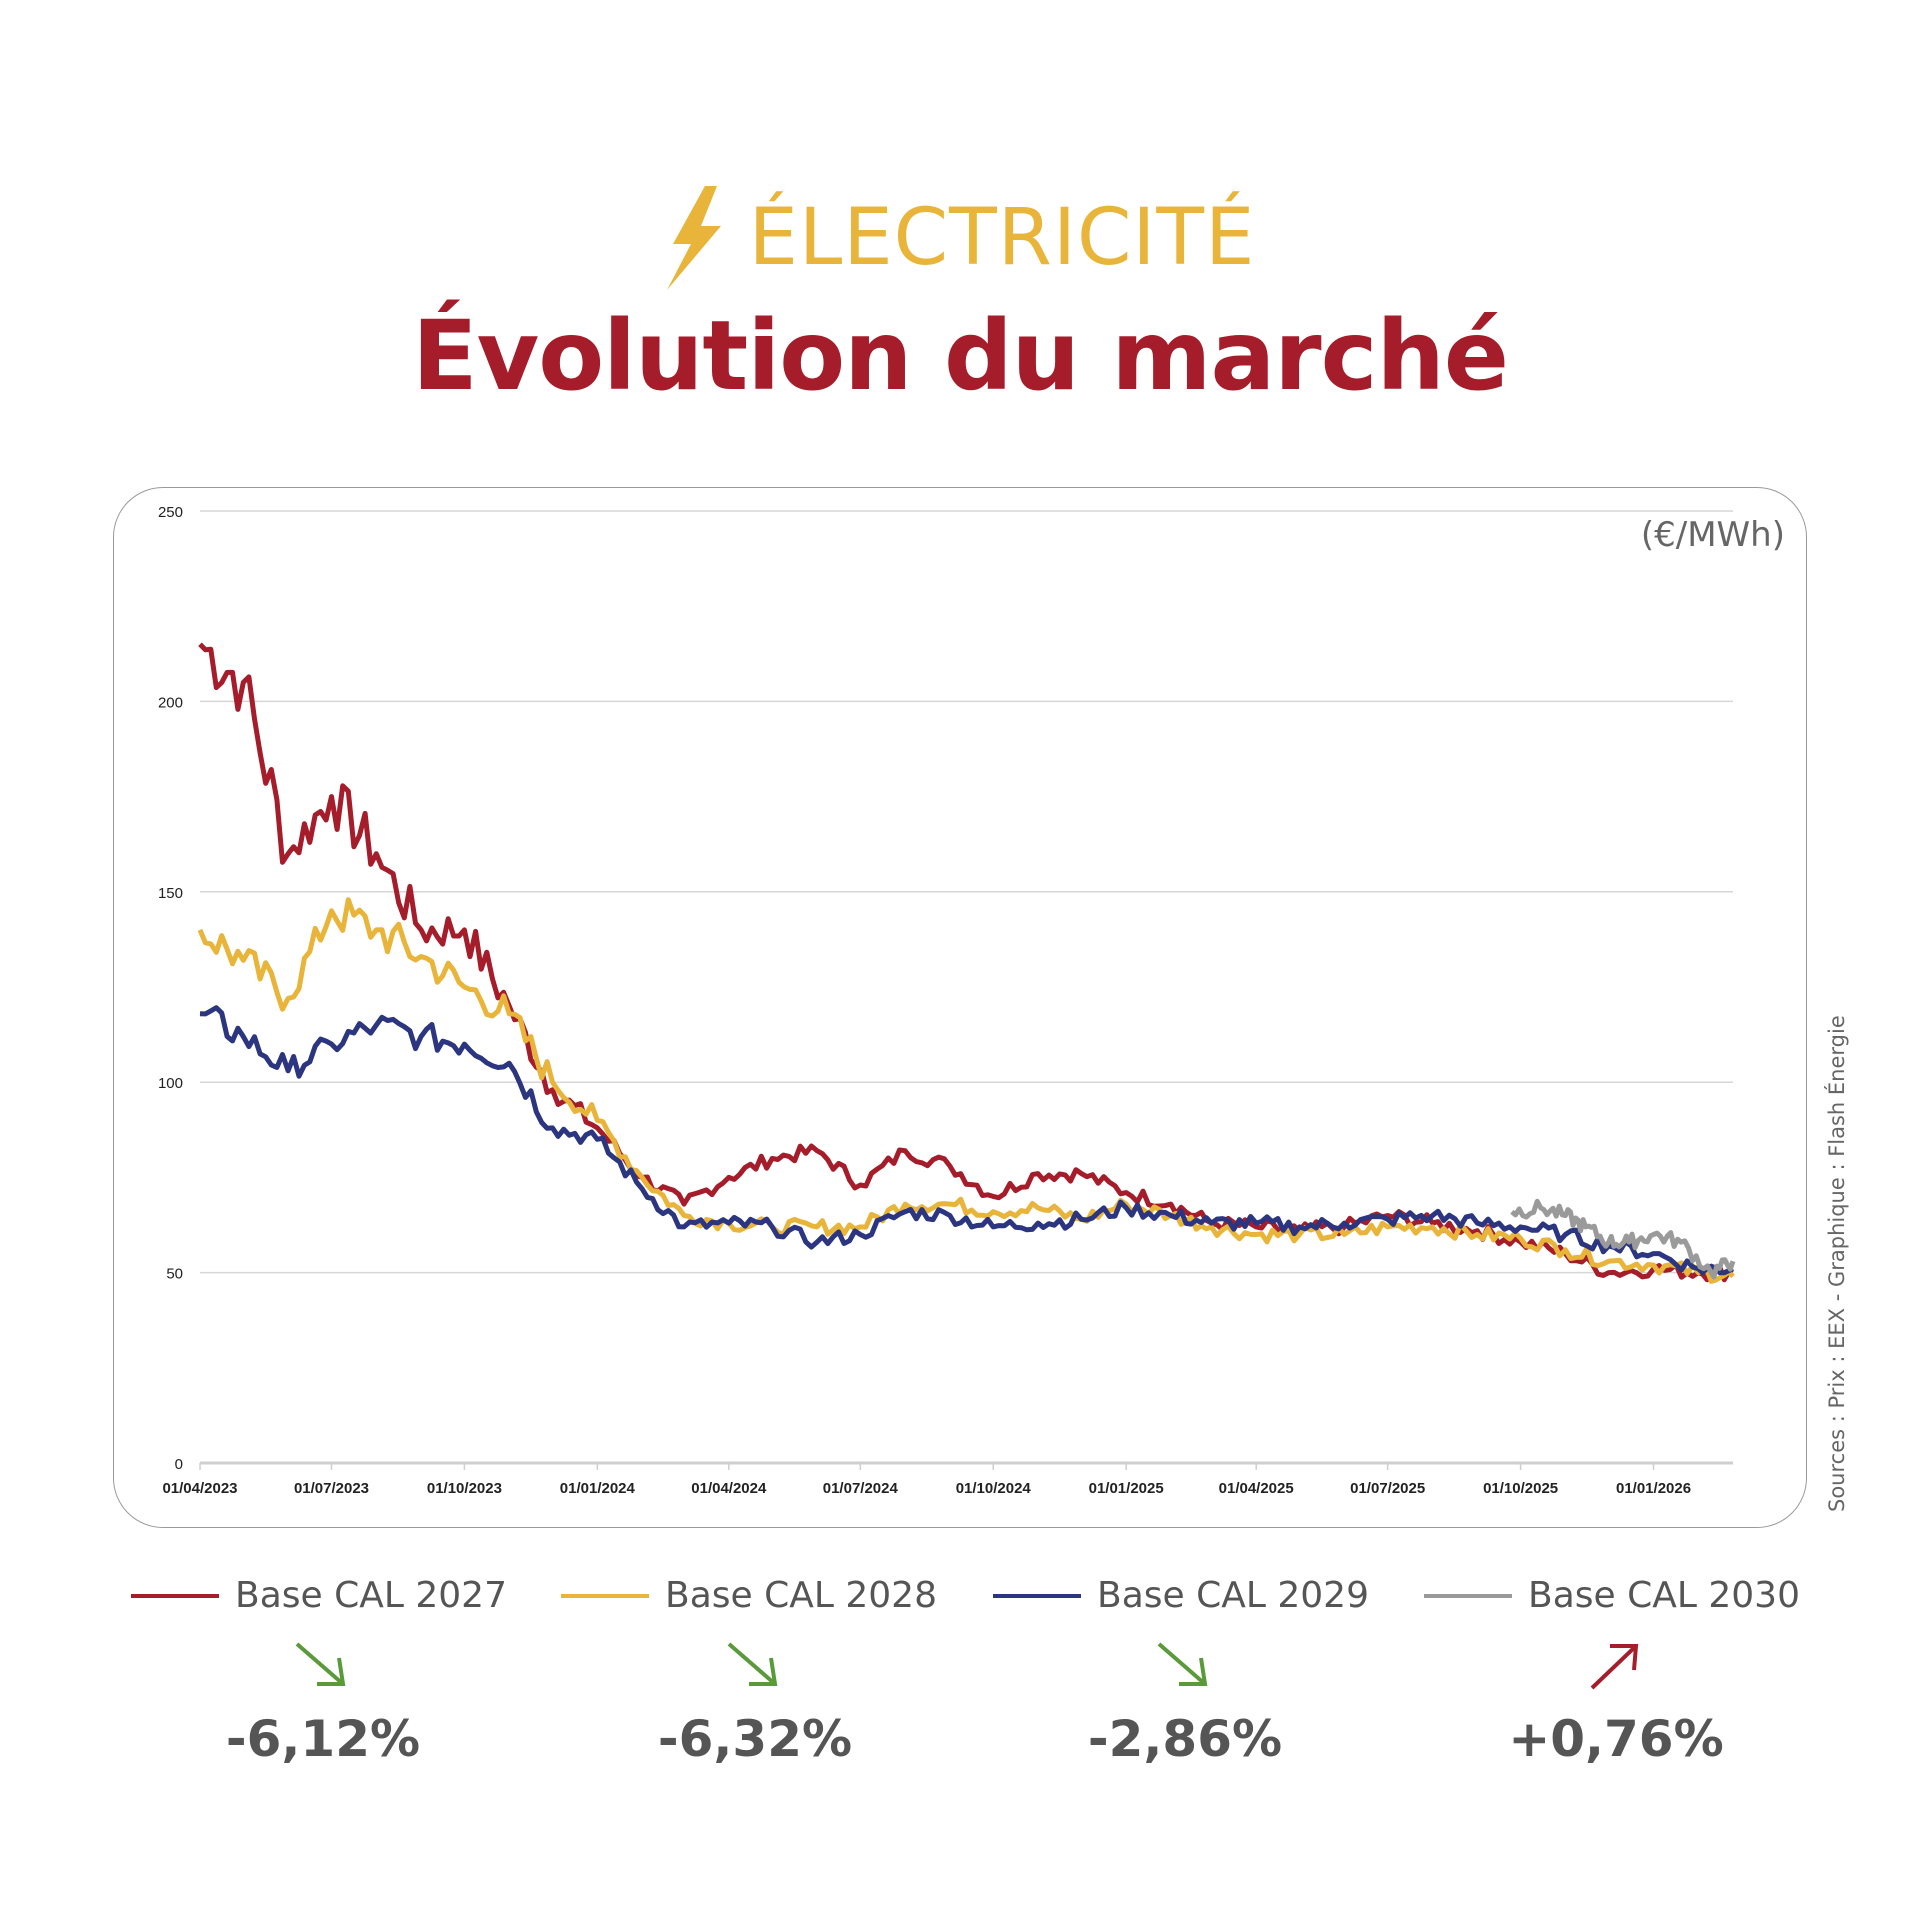 The width and height of the screenshot is (1920, 1920). What do you see at coordinates (331, 1488) in the screenshot?
I see `x-tick-label: 01/07/2023` at bounding box center [331, 1488].